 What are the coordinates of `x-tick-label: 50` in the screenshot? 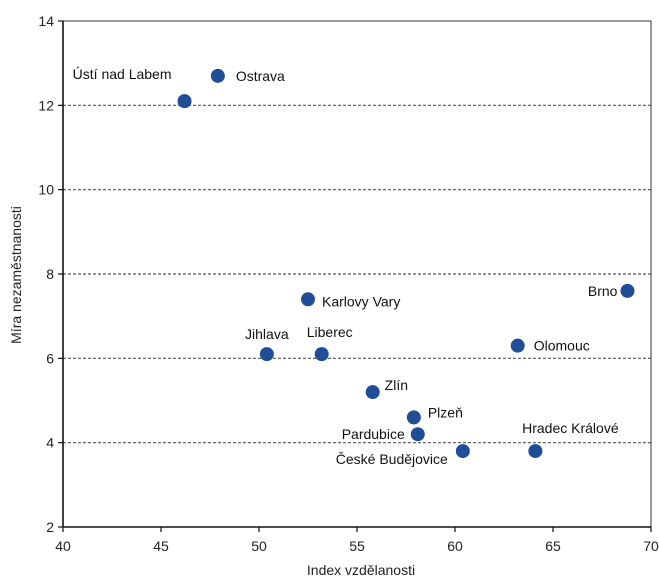 It's located at (259, 546).